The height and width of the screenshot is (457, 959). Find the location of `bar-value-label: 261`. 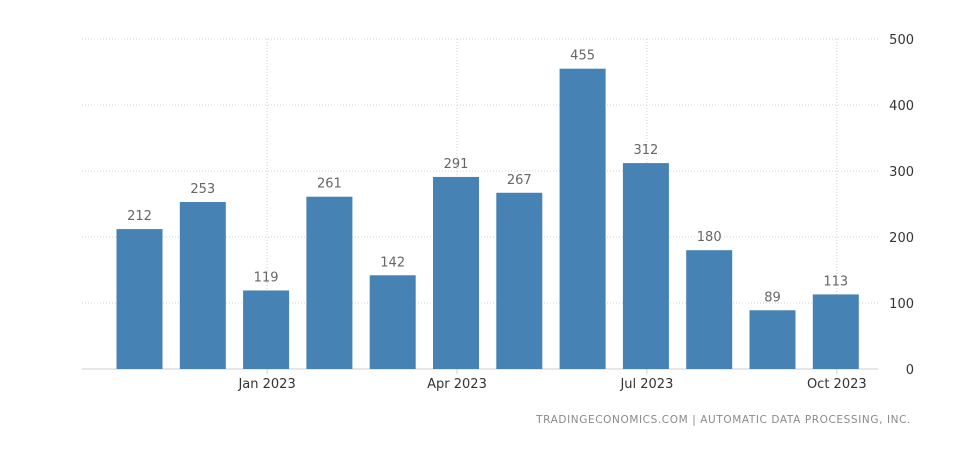

bar-value-label: 261 is located at coordinates (329, 184).